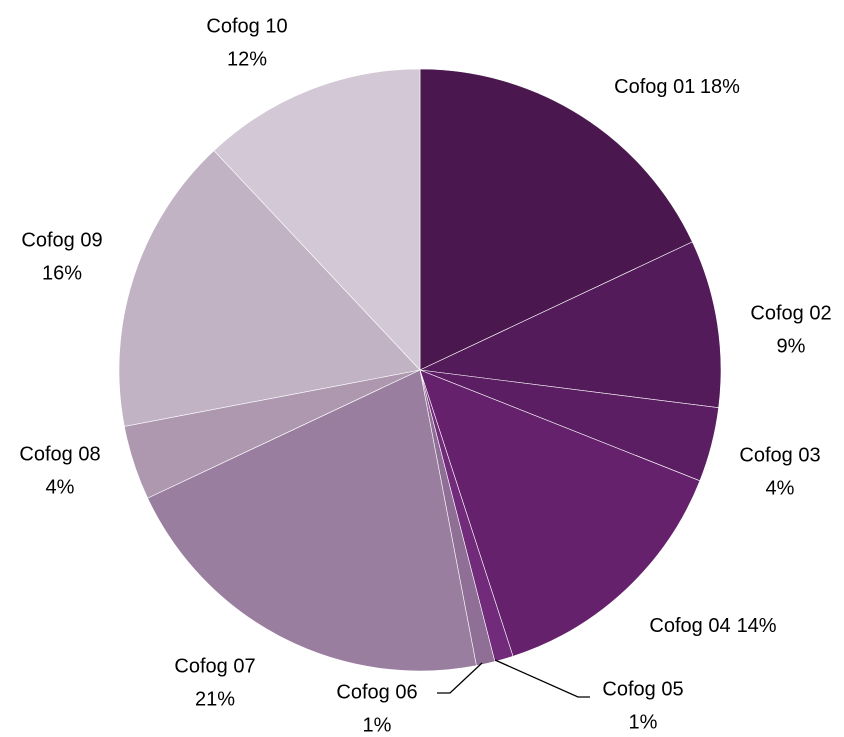 This screenshot has width=844, height=737. I want to click on category-label: Cofog 07, so click(214, 666).